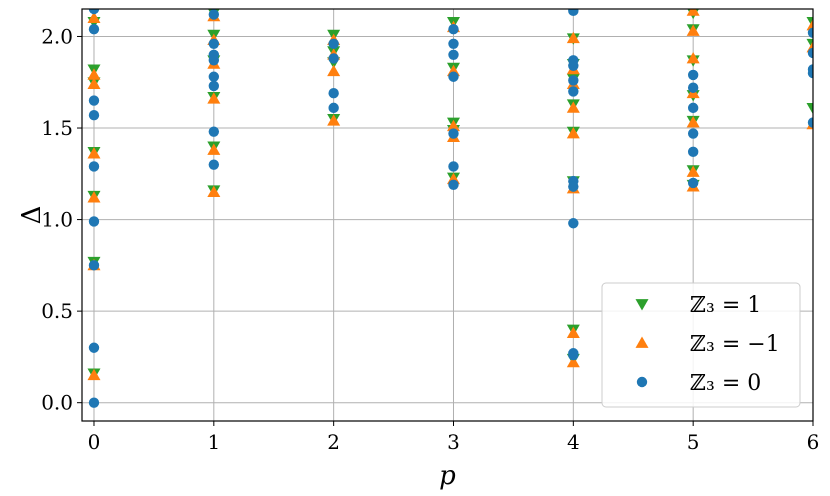 The height and width of the screenshot is (496, 830). I want to click on legend-box, so click(701, 345).